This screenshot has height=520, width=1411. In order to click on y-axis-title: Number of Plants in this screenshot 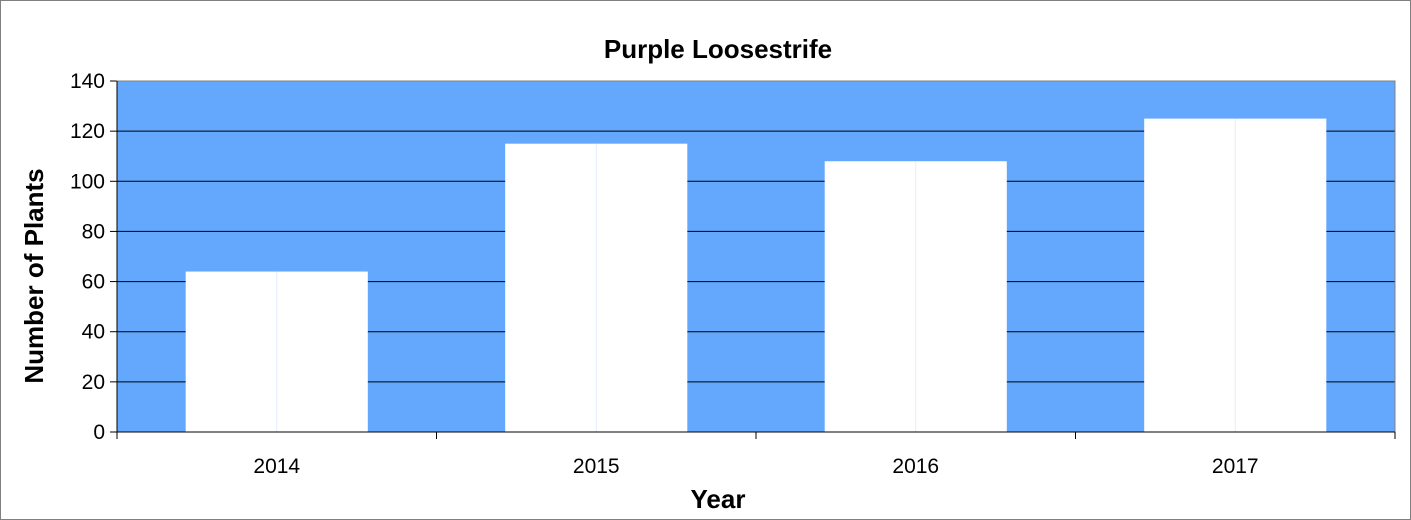, I will do `click(34, 275)`.